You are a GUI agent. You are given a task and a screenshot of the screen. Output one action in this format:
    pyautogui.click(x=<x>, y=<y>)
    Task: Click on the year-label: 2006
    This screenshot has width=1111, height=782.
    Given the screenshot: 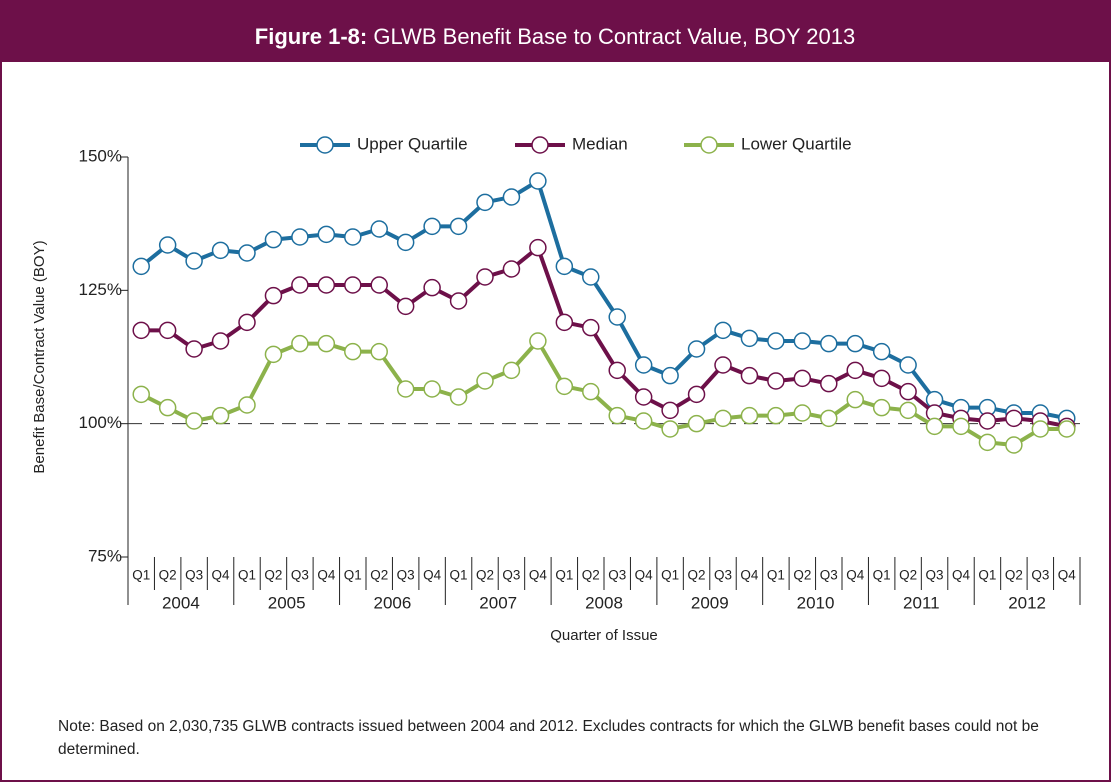 What is the action you would take?
    pyautogui.click(x=393, y=602)
    